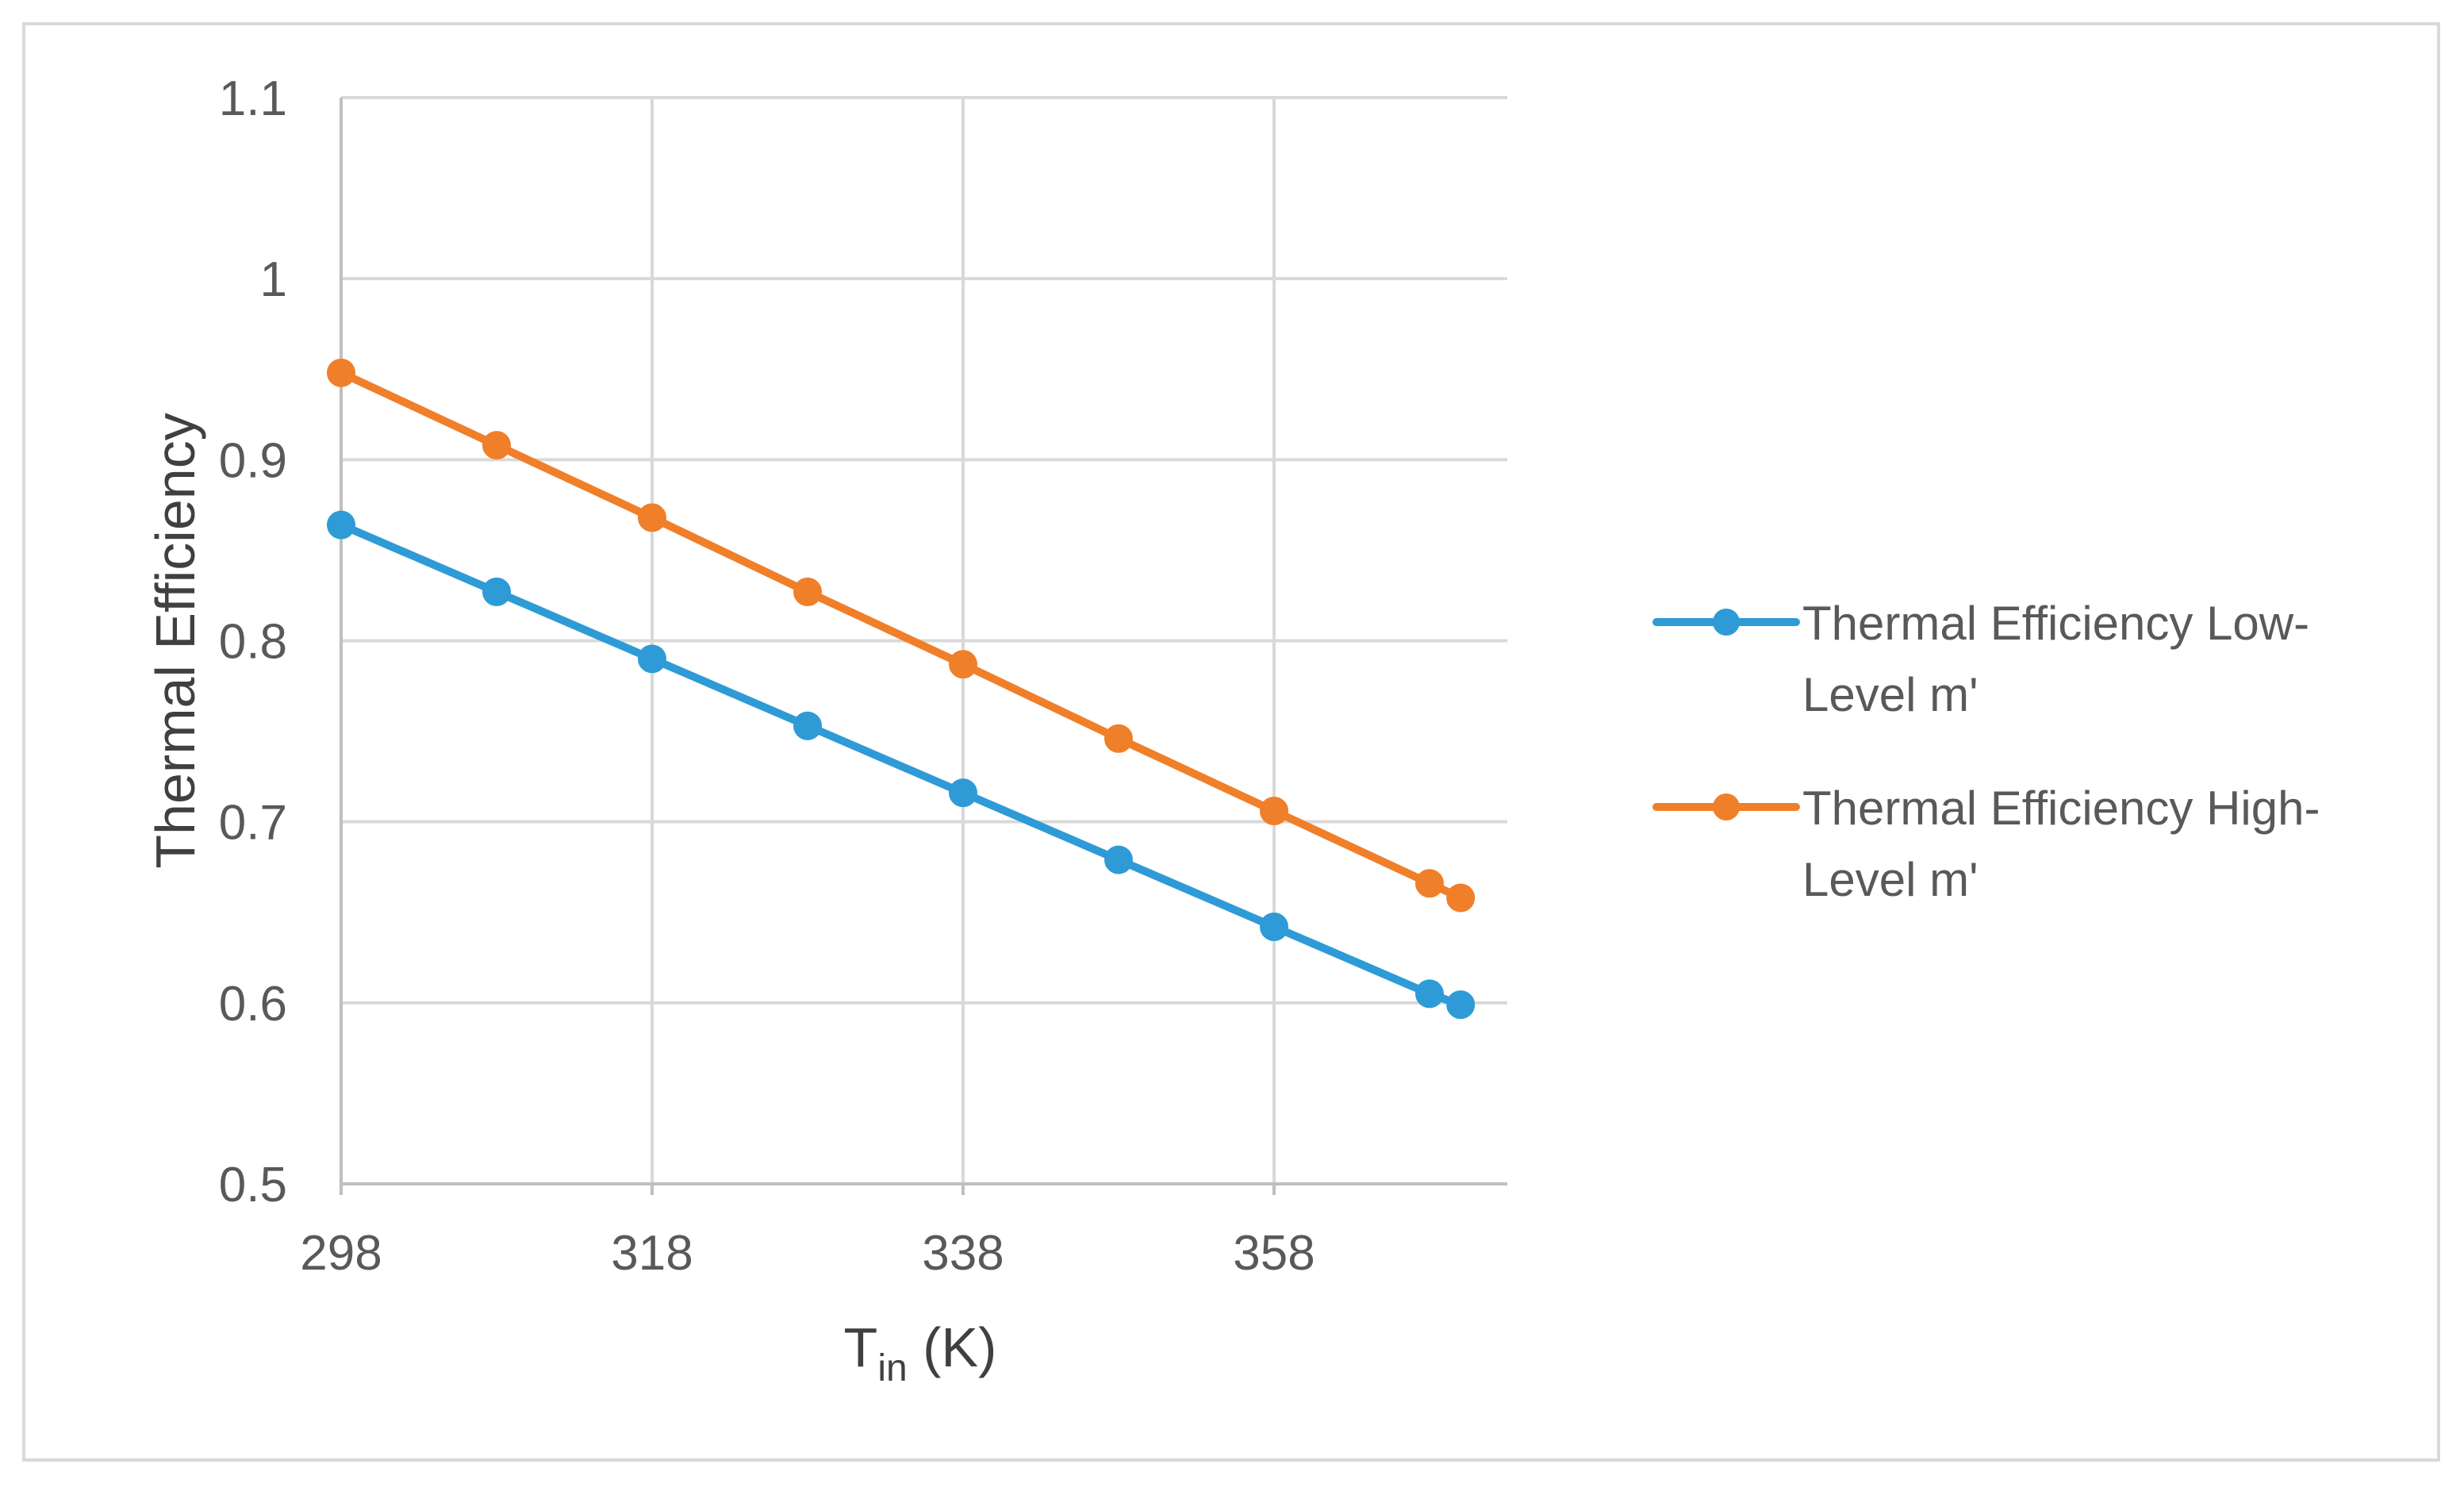  What do you see at coordinates (341, 1254) in the screenshot?
I see `x-tick-label: 298` at bounding box center [341, 1254].